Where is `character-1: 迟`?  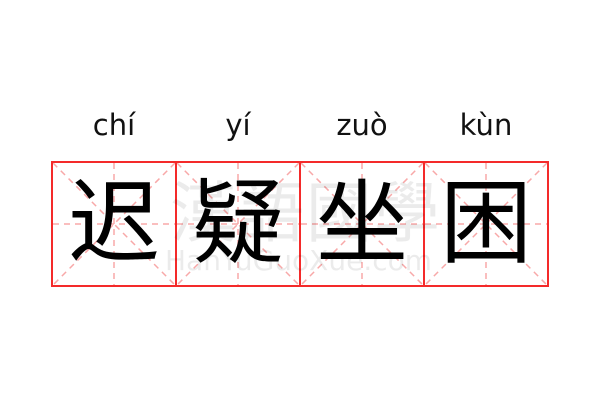
character-1: 迟 is located at coordinates (113, 223).